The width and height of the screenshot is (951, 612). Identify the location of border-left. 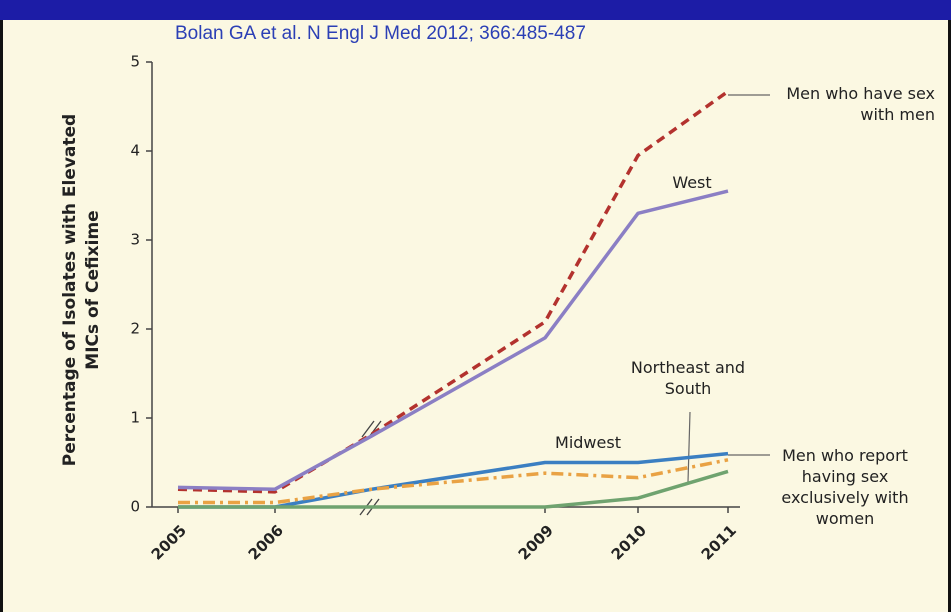
(1, 316).